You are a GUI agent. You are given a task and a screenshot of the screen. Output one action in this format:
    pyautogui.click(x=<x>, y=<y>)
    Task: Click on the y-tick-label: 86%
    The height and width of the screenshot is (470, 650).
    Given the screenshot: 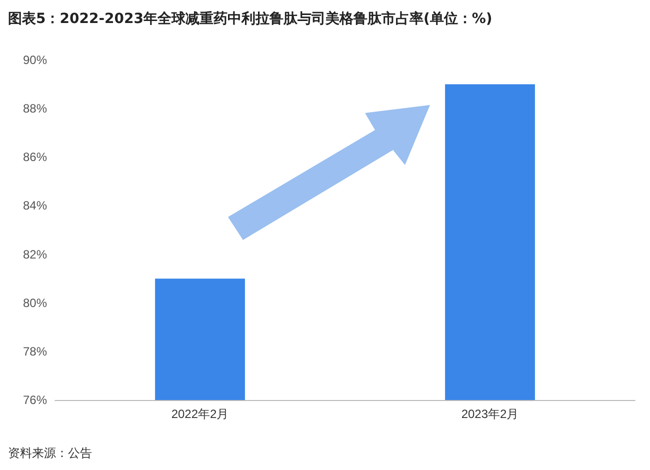 What is the action you would take?
    pyautogui.click(x=35, y=157)
    